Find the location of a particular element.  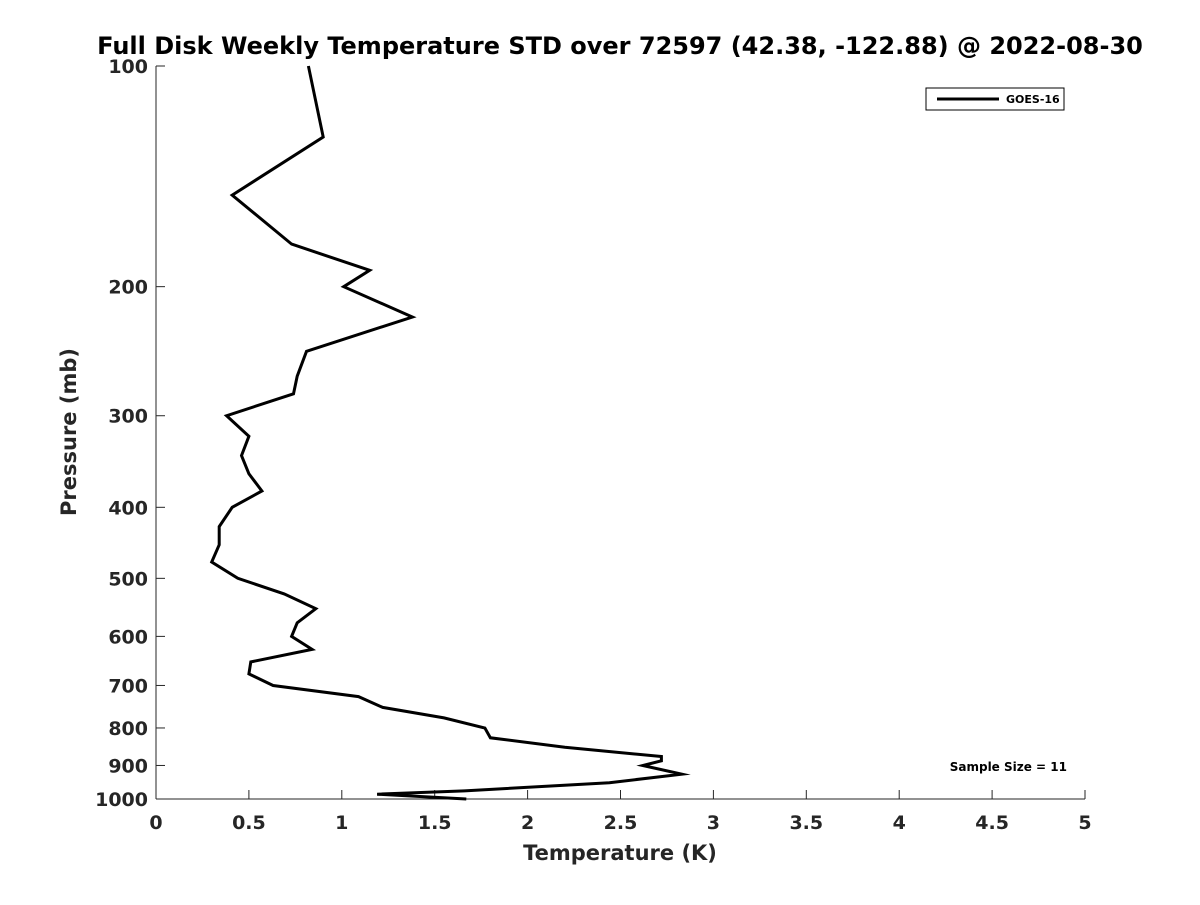

x-tick-label: 5 is located at coordinates (1084, 823).